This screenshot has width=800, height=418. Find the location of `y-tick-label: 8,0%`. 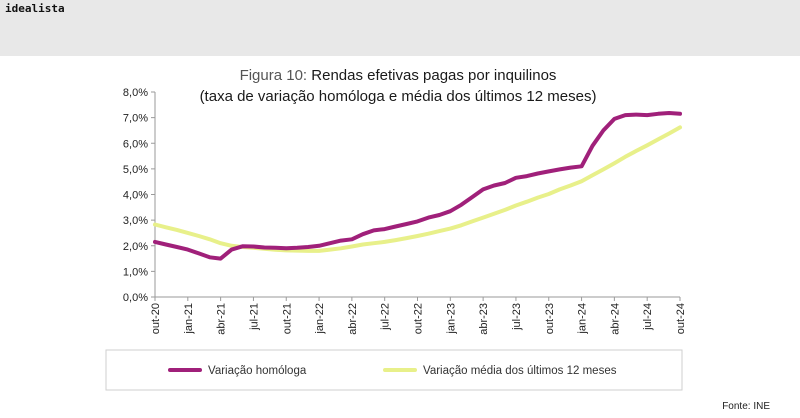

y-tick-label: 8,0% is located at coordinates (135, 93).